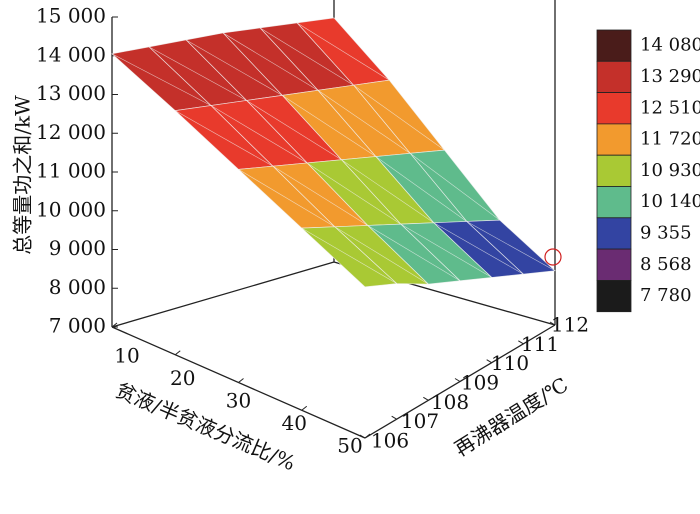 The width and height of the screenshot is (700, 514). Describe the element at coordinates (238, 401) in the screenshot. I see `x-tick-label: 30` at that location.